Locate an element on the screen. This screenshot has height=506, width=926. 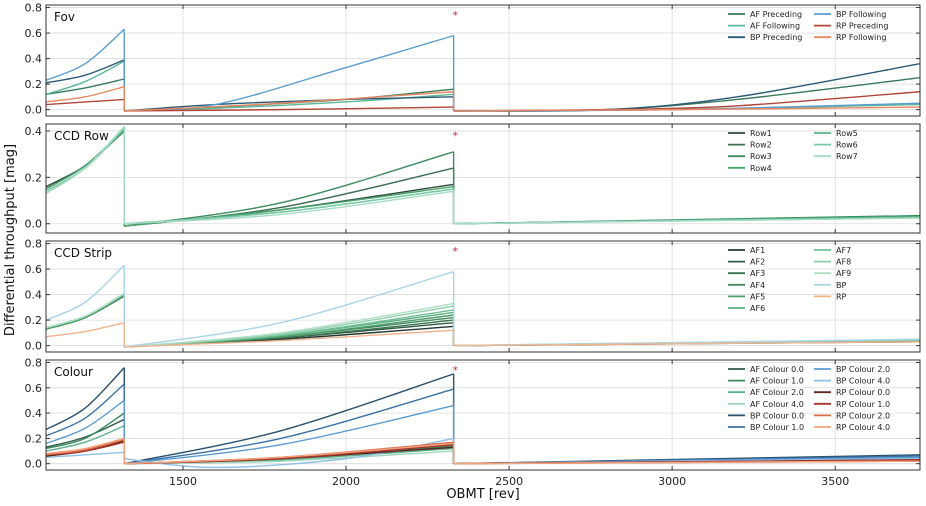
legend-entry: BP Colour 4.0 is located at coordinates (852, 381).